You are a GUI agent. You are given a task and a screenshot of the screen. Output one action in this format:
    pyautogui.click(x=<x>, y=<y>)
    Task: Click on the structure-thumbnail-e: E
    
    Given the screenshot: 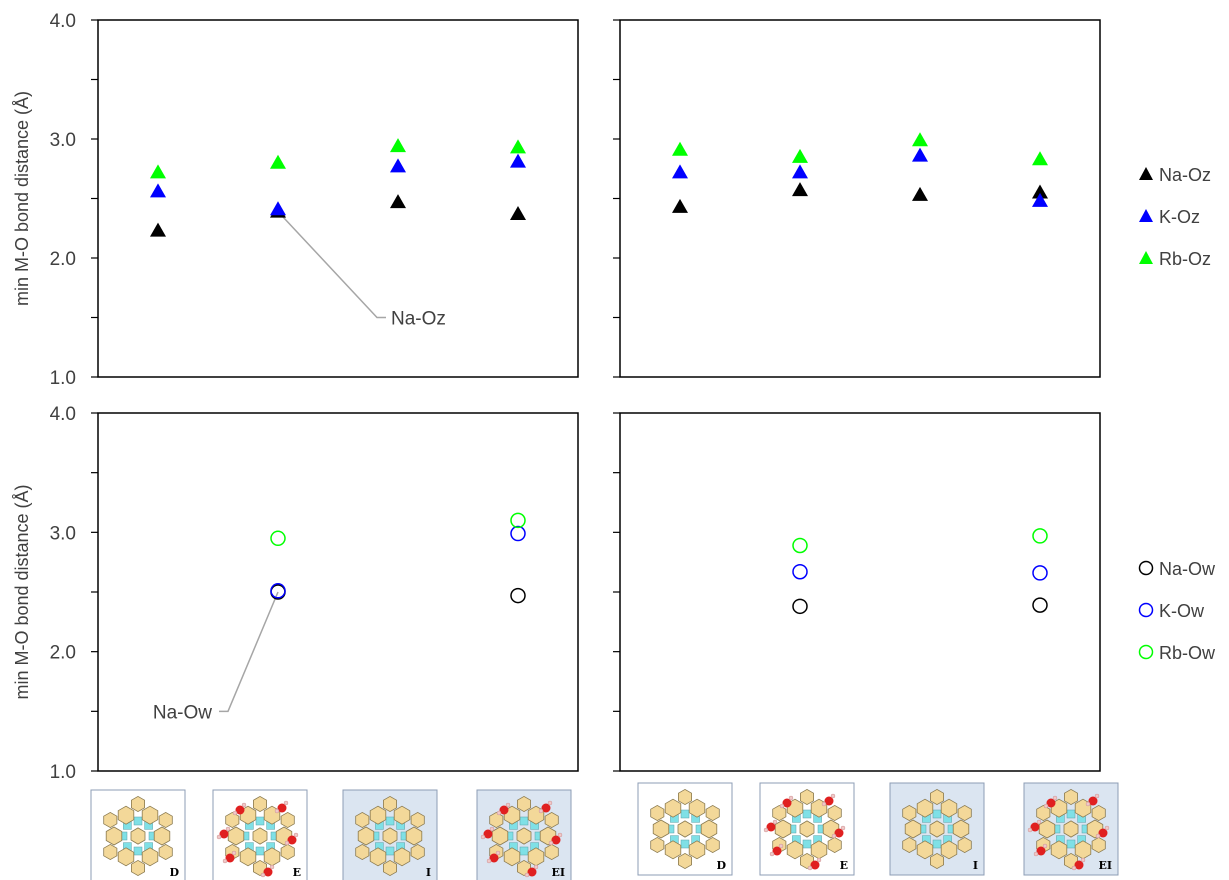 What is the action you would take?
    pyautogui.click(x=260, y=834)
    